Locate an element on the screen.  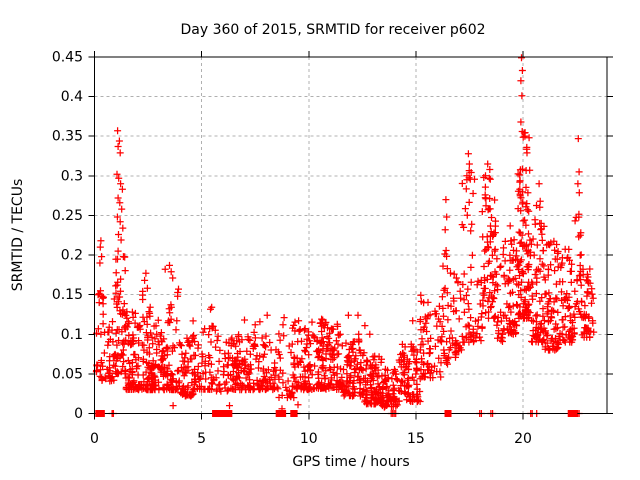
y-tick-label: 0.15 is located at coordinates (67, 295).